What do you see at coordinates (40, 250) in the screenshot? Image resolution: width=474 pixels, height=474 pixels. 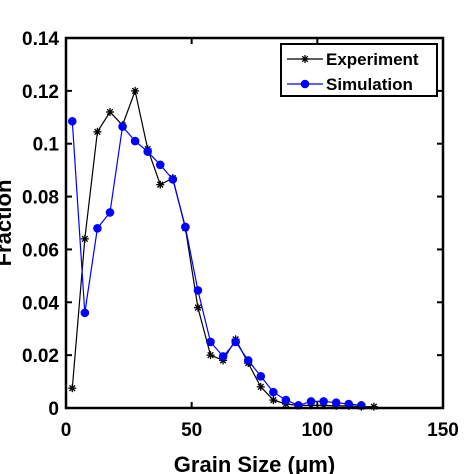 I see `y-tick-label: 0.06` at bounding box center [40, 250].